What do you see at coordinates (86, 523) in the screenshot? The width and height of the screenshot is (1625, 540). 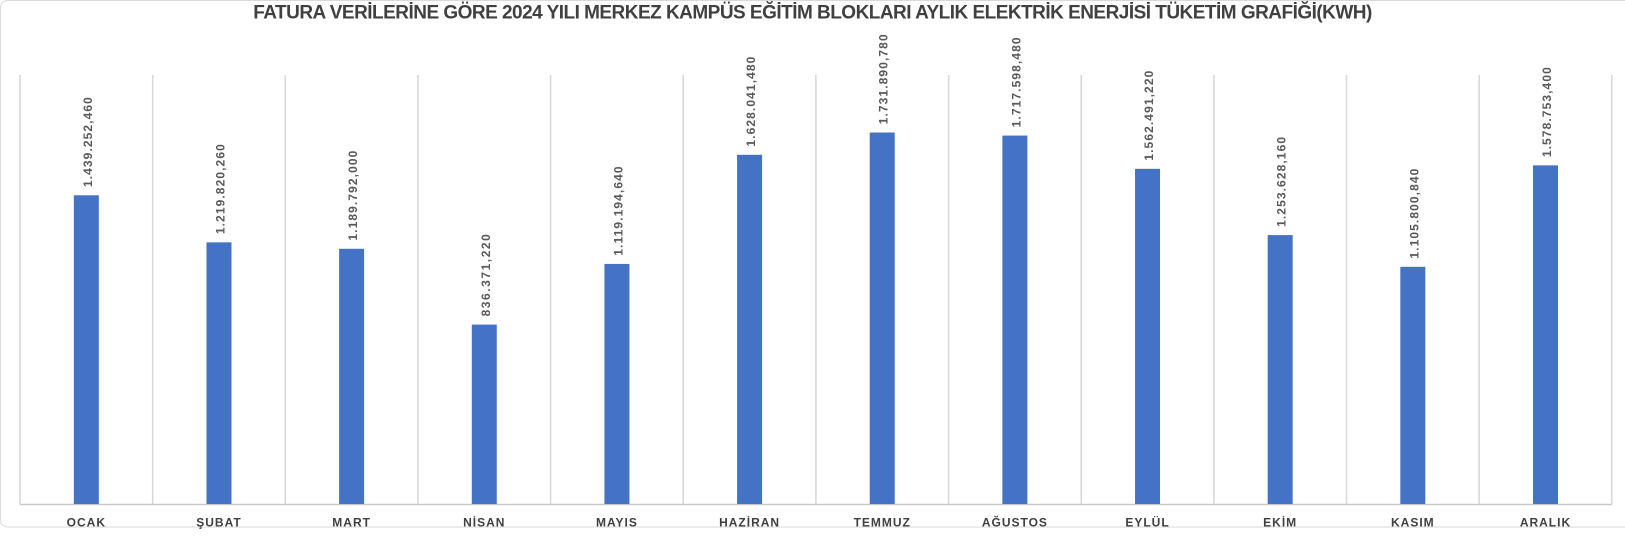 I see `svg-text: OCAK` at bounding box center [86, 523].